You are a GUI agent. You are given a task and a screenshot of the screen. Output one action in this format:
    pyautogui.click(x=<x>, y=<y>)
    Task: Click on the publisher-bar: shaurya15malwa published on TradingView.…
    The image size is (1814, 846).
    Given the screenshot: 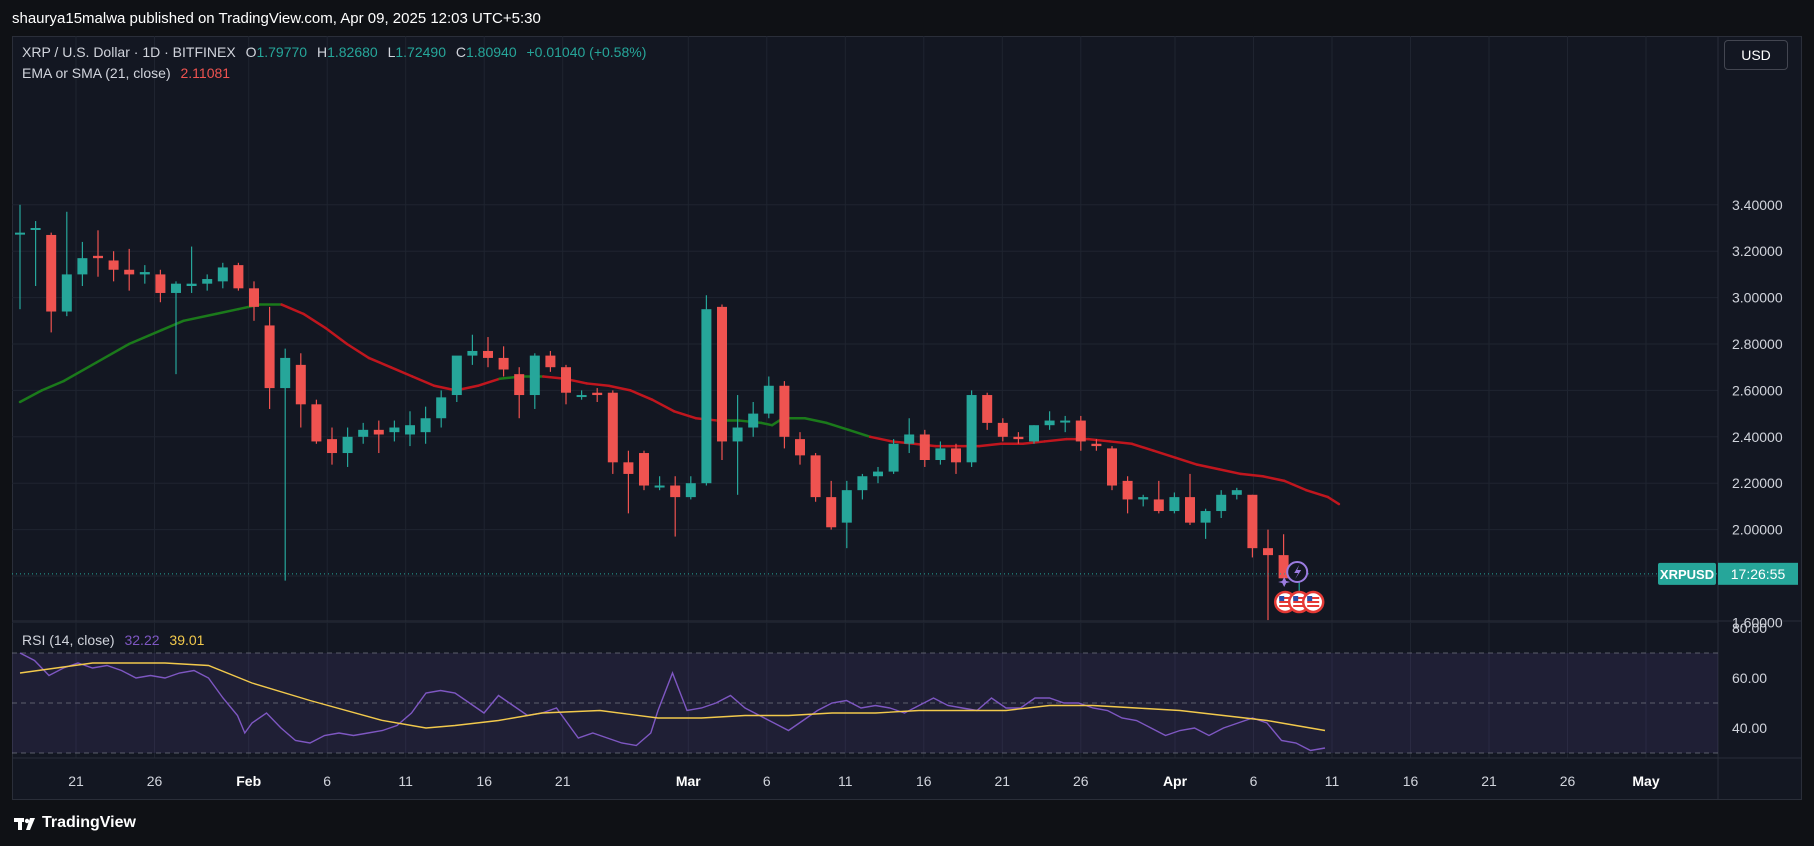 What is the action you would take?
    pyautogui.click(x=907, y=18)
    